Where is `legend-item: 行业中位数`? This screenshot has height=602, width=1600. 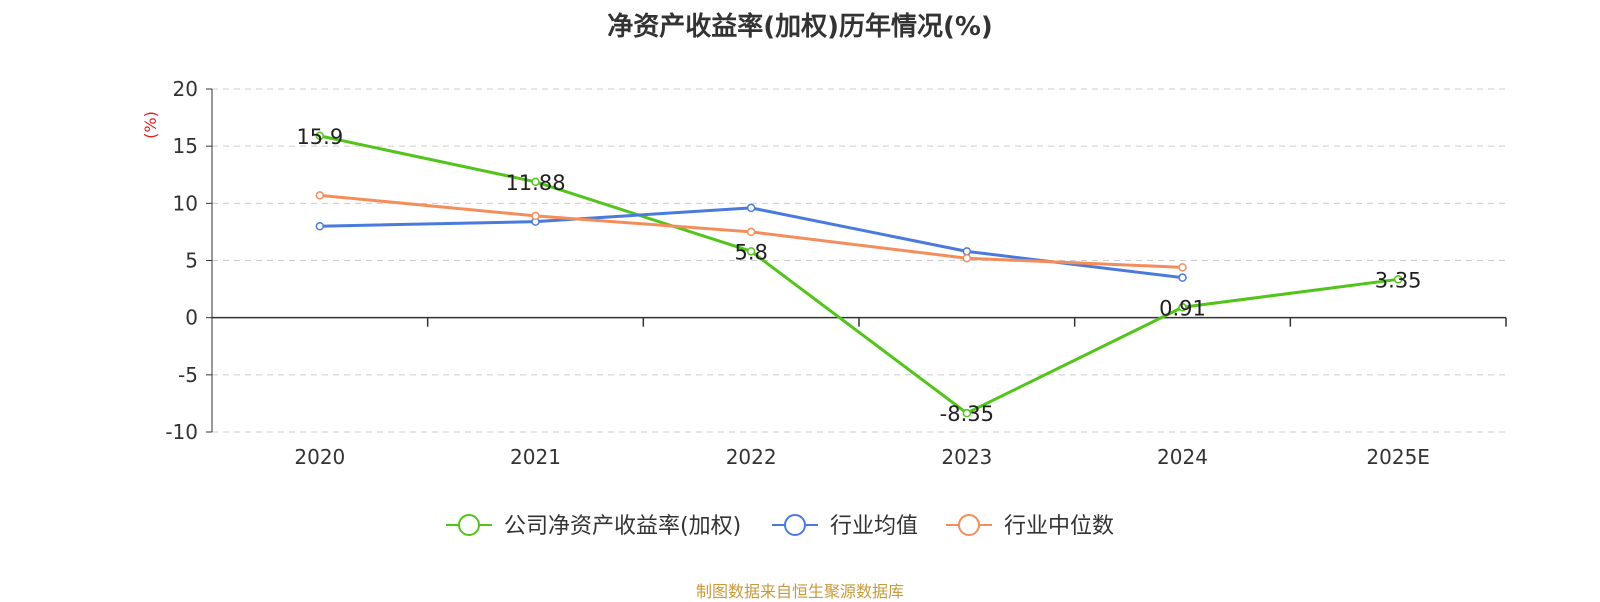 legend-item: 行业中位数 is located at coordinates (1030, 526).